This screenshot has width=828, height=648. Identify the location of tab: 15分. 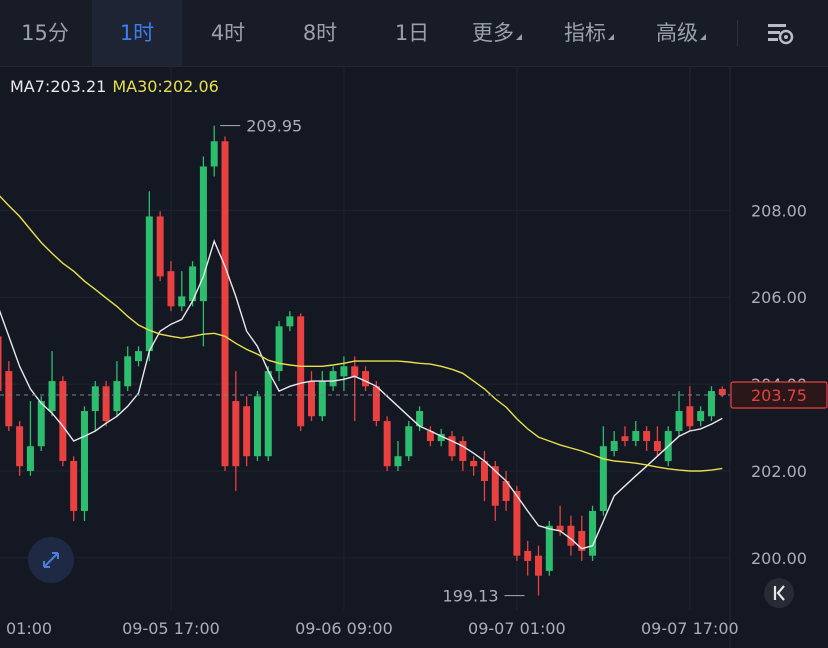
(45, 33).